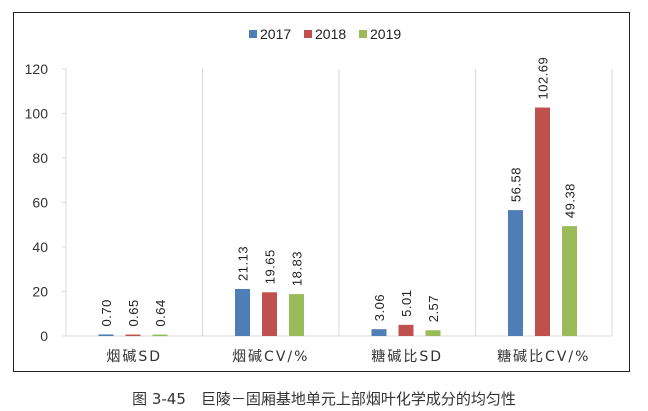 The image size is (648, 411). What do you see at coordinates (37, 114) in the screenshot?
I see `y-tick-label: 100` at bounding box center [37, 114].